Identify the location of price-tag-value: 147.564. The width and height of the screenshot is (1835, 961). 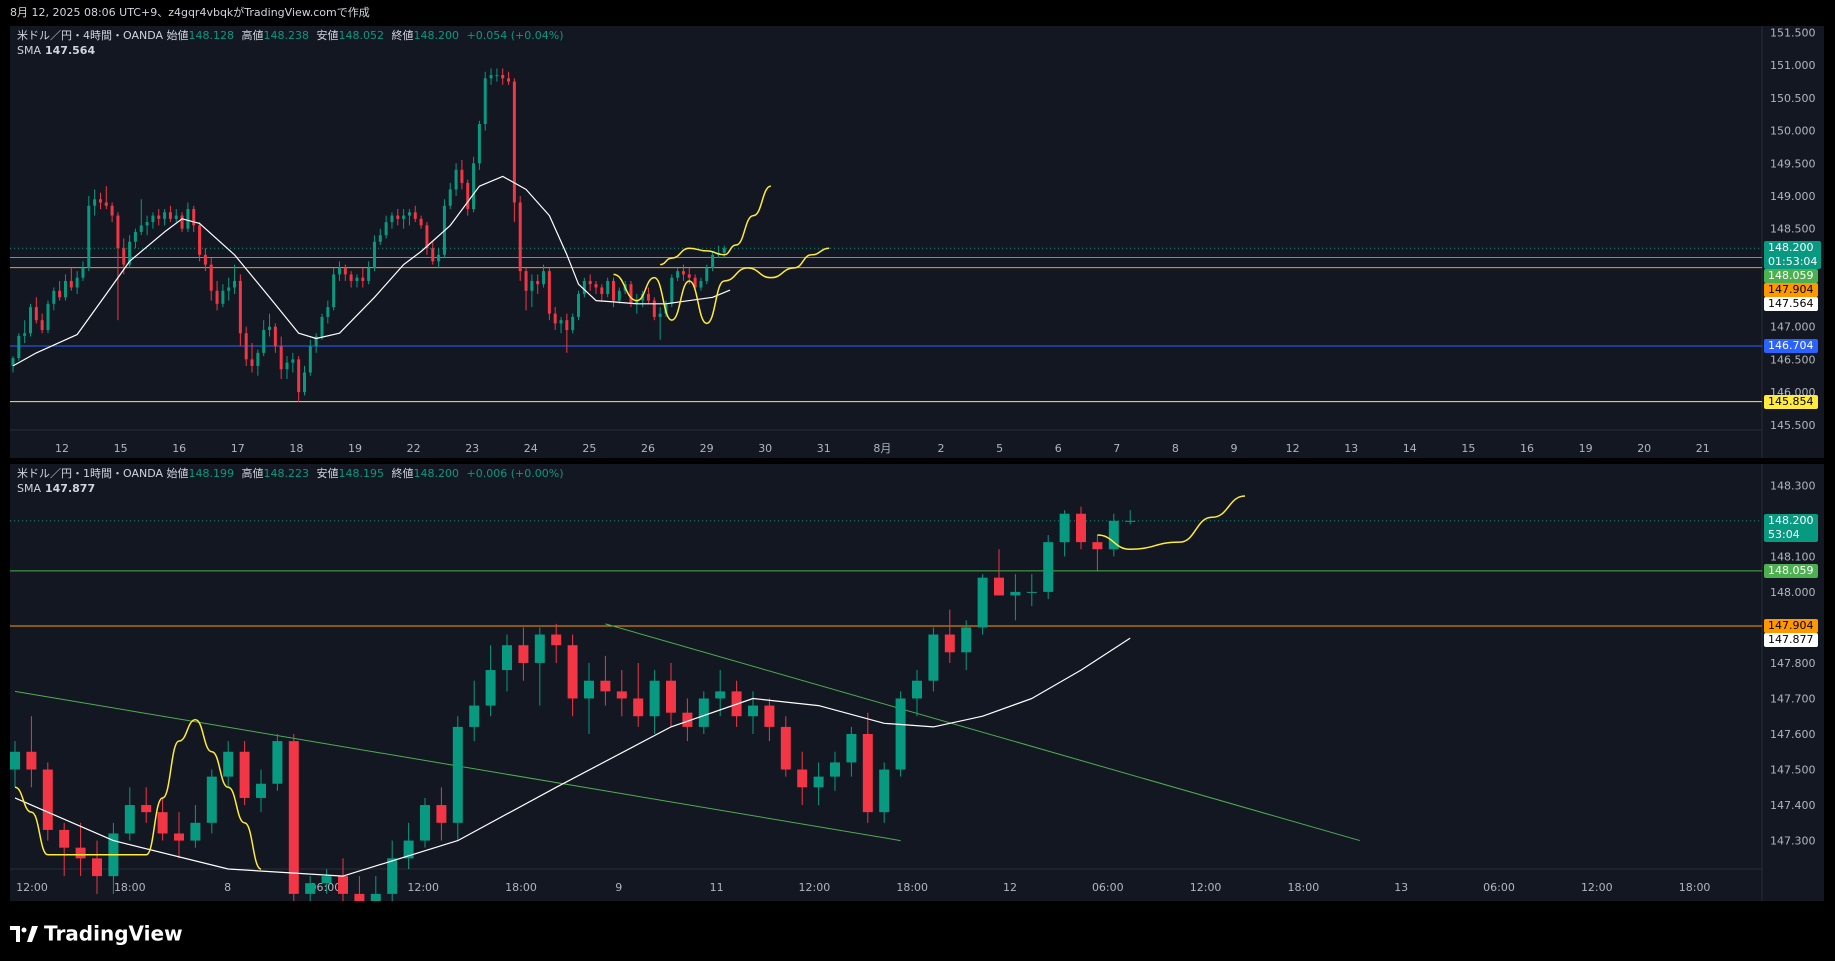
(1791, 304).